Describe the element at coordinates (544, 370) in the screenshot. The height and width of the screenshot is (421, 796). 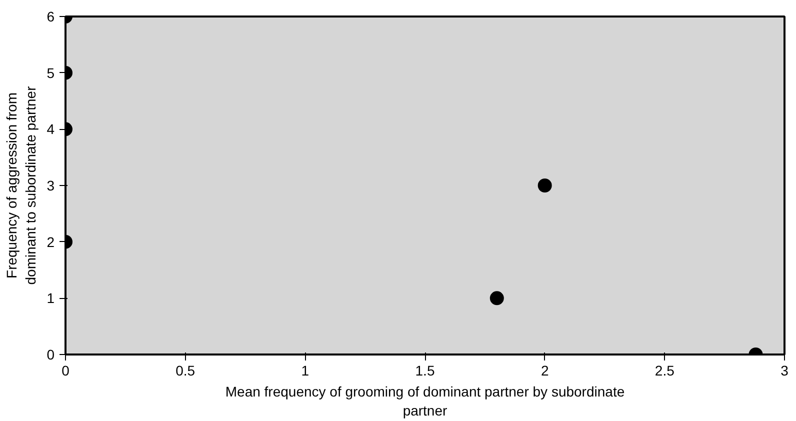
I see `x-tick-label: 2` at that location.